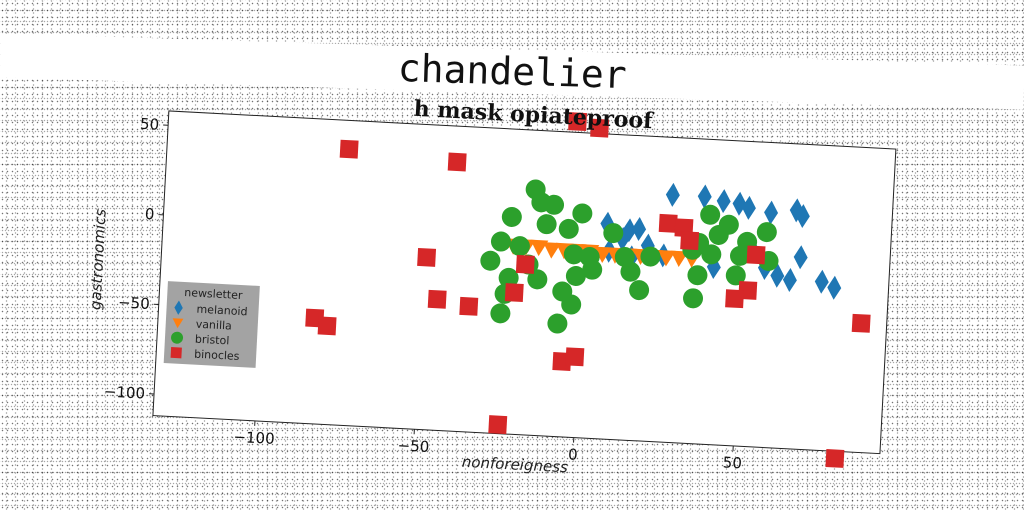 The image size is (1024, 512). Describe the element at coordinates (150, 124) in the screenshot. I see `y-tick-label: 50` at that location.